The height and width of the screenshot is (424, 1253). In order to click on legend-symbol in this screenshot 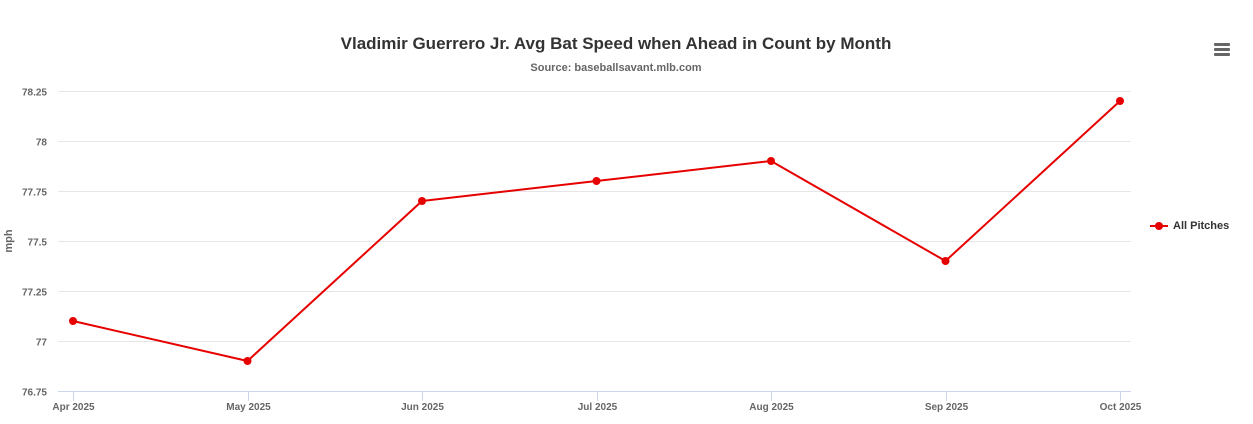, I will do `click(1159, 226)`.